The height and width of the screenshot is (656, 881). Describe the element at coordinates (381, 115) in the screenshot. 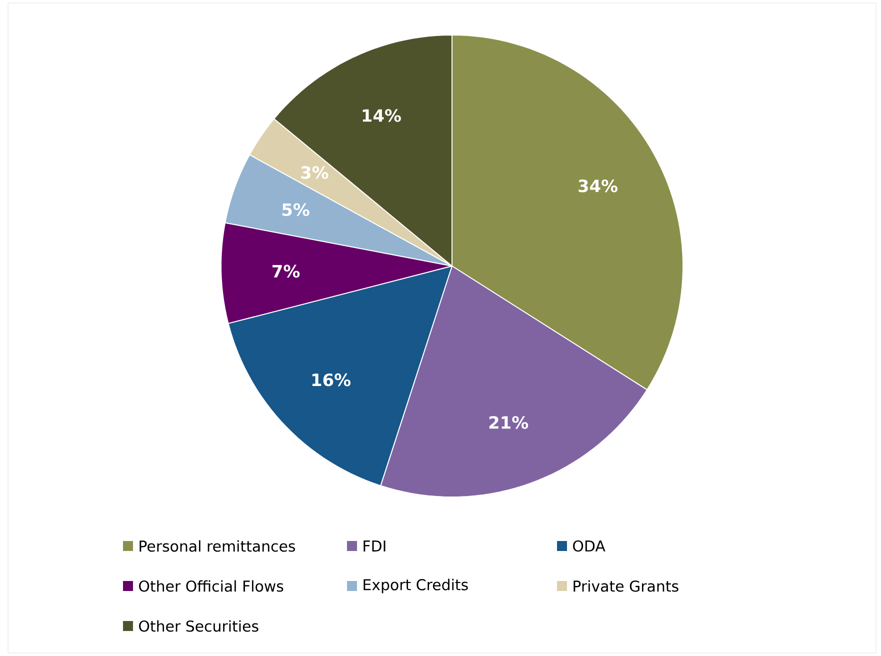

I see `data-label: 14%` at that location.